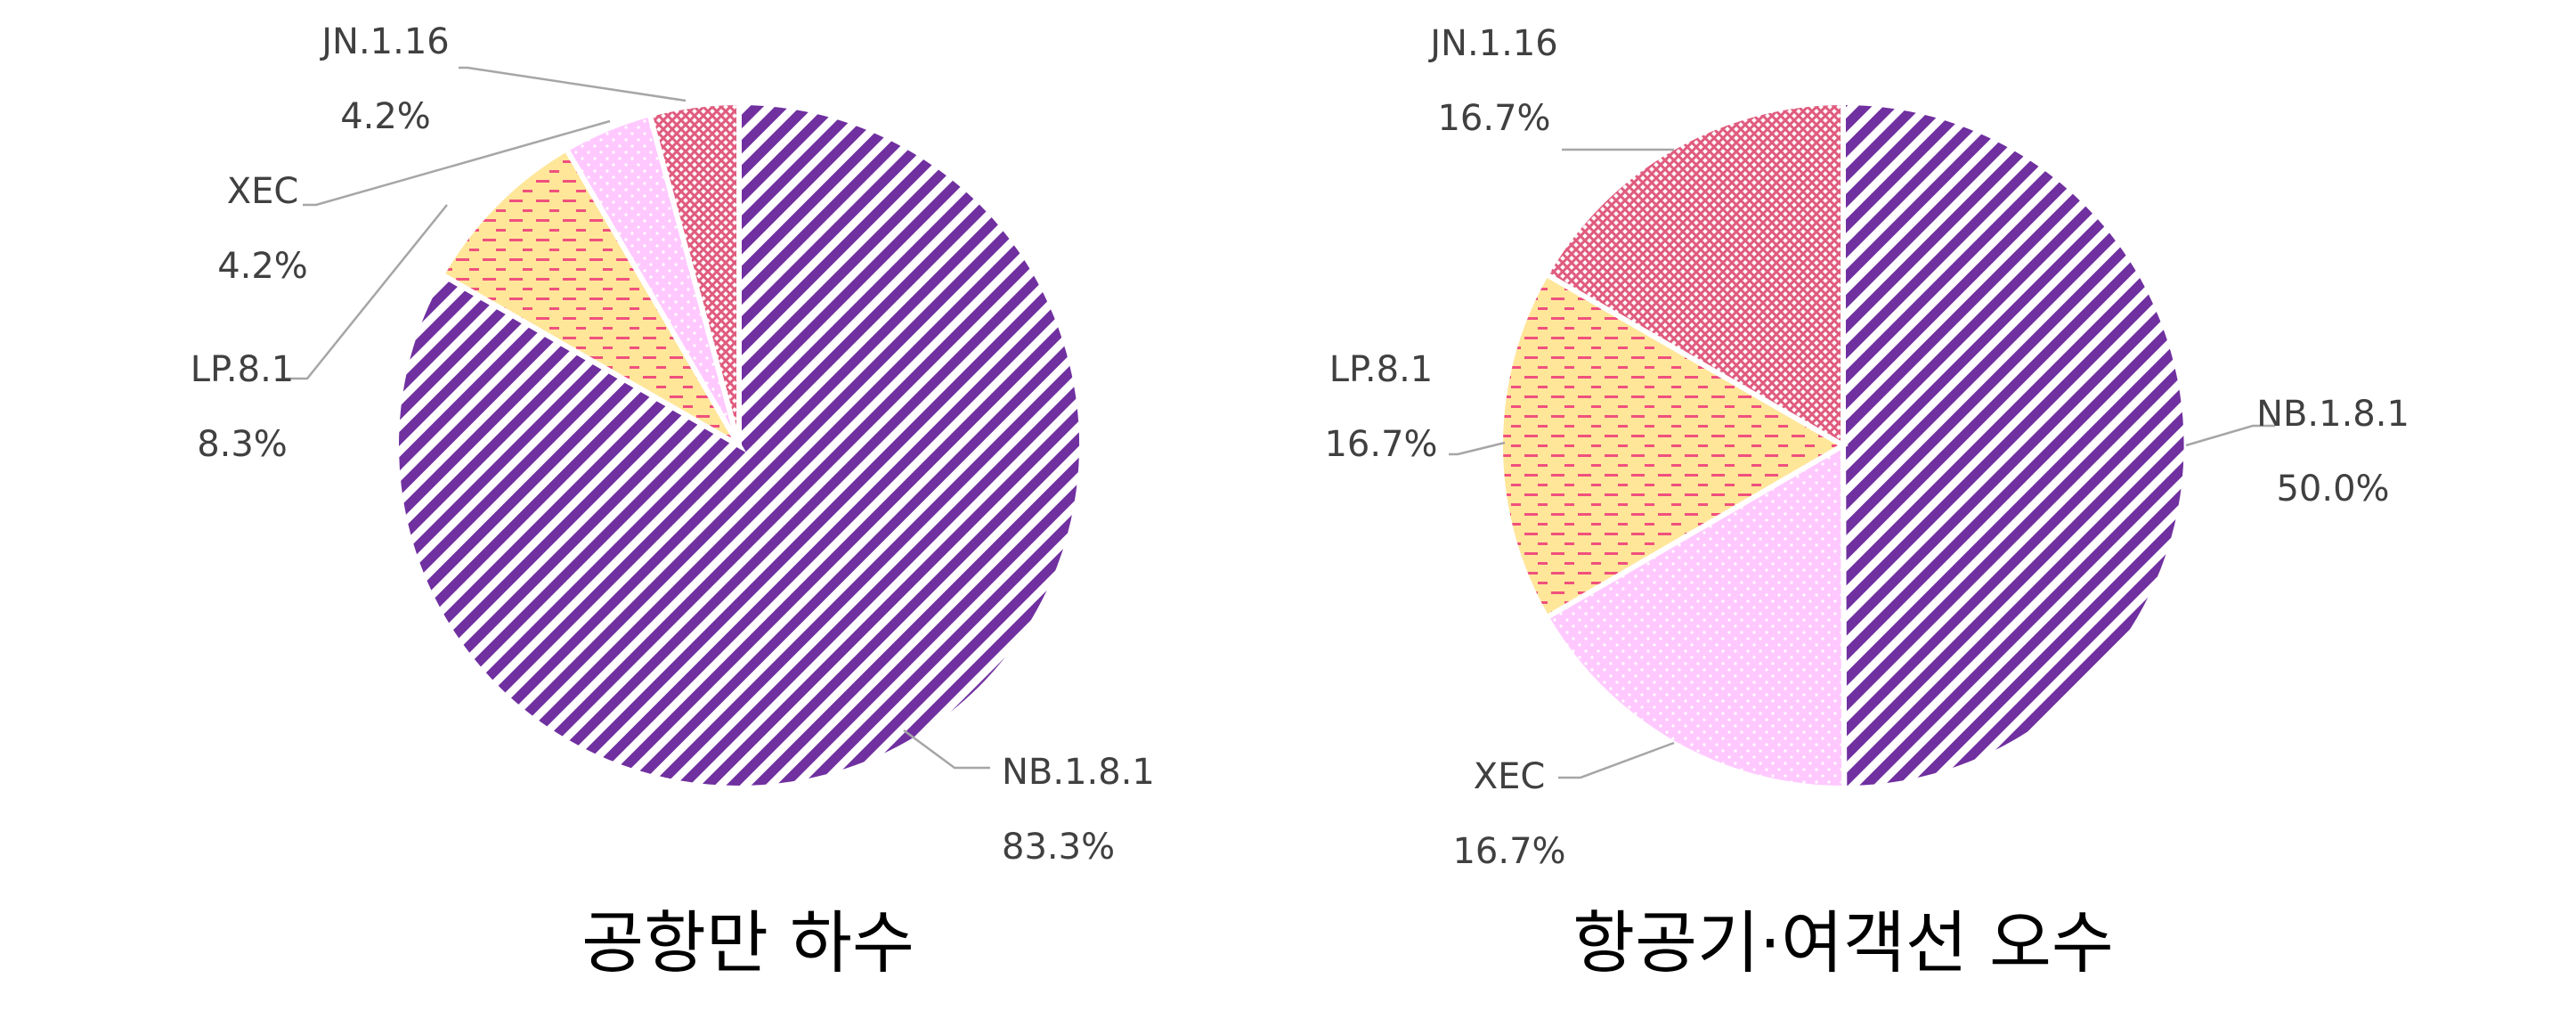 This screenshot has height=1019, width=2576. What do you see at coordinates (1492, 43) in the screenshot?
I see `pie2-label-jn-1-16: JN.1.16` at bounding box center [1492, 43].